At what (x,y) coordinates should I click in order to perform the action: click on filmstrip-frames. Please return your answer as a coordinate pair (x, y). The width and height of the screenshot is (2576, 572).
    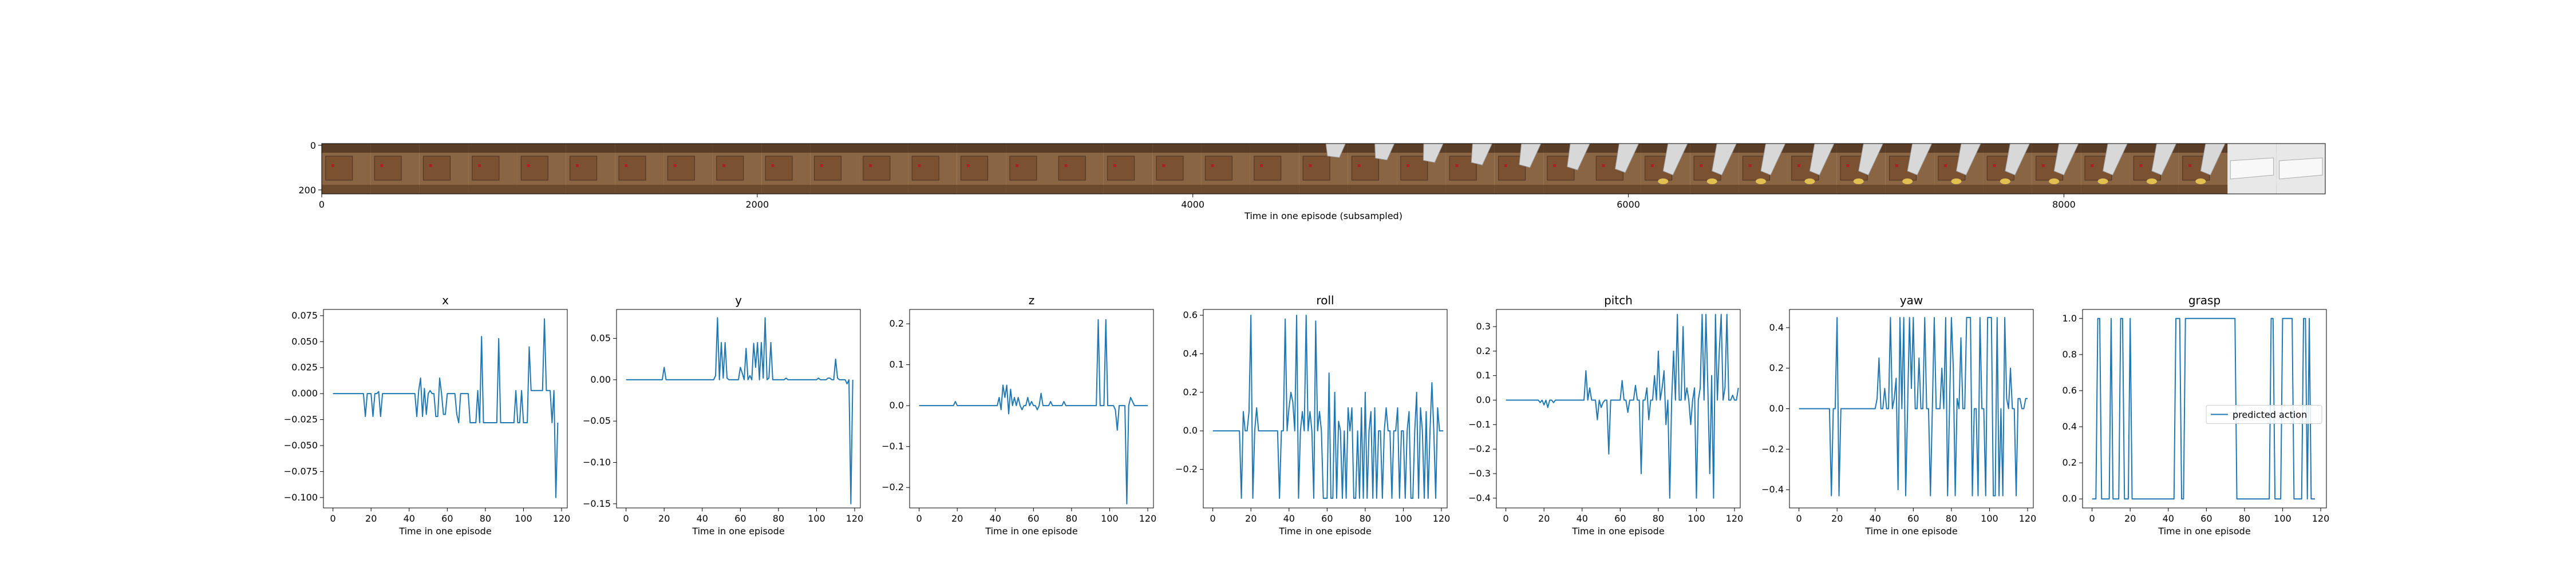
    Looking at the image, I should click on (1323, 168).